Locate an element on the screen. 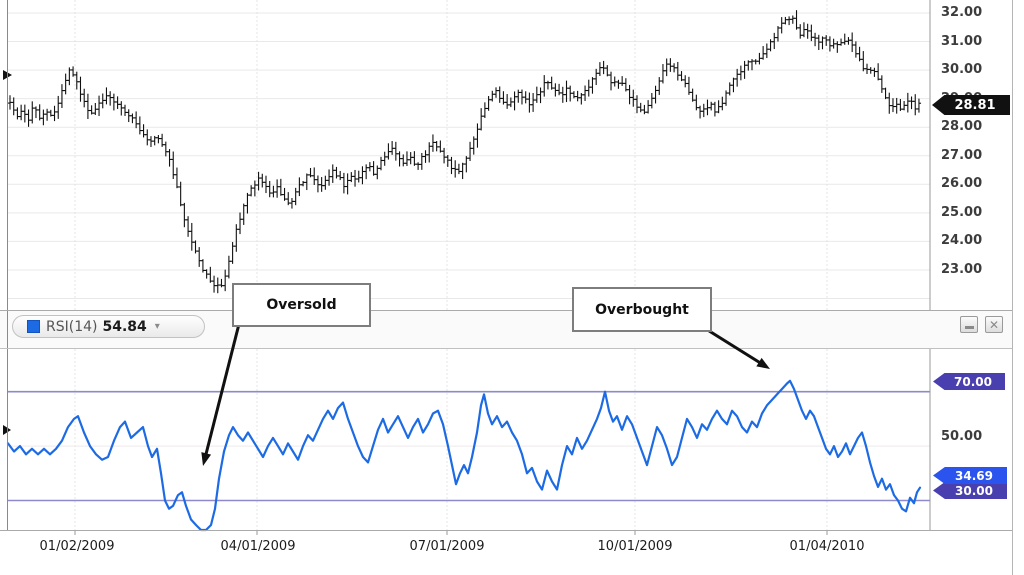 The height and width of the screenshot is (575, 1024). price-tick-label: 28.00 is located at coordinates (962, 127).